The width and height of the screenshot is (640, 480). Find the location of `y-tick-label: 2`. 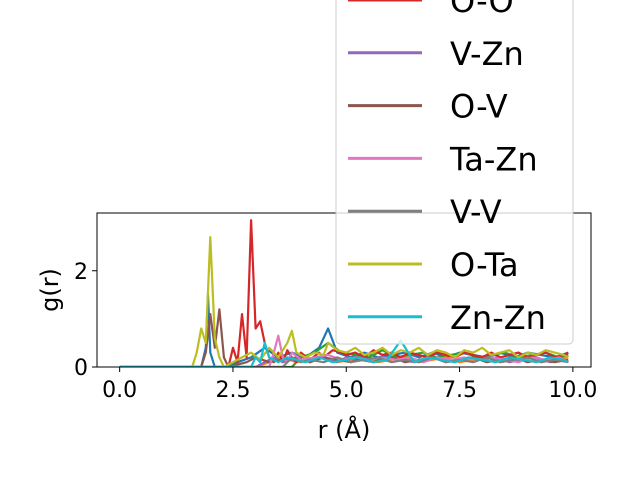

y-tick-label: 2 is located at coordinates (81, 272).